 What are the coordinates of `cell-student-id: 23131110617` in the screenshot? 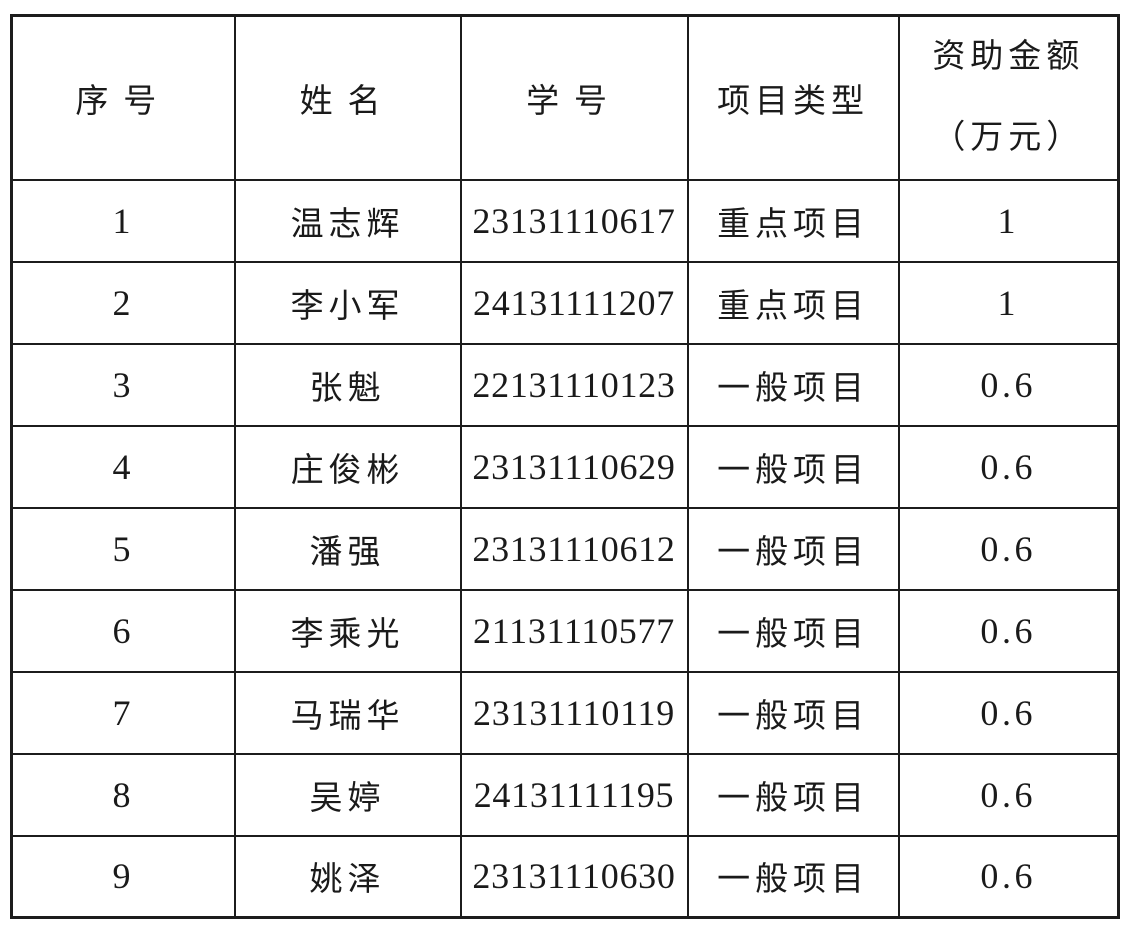 It's located at (574, 220).